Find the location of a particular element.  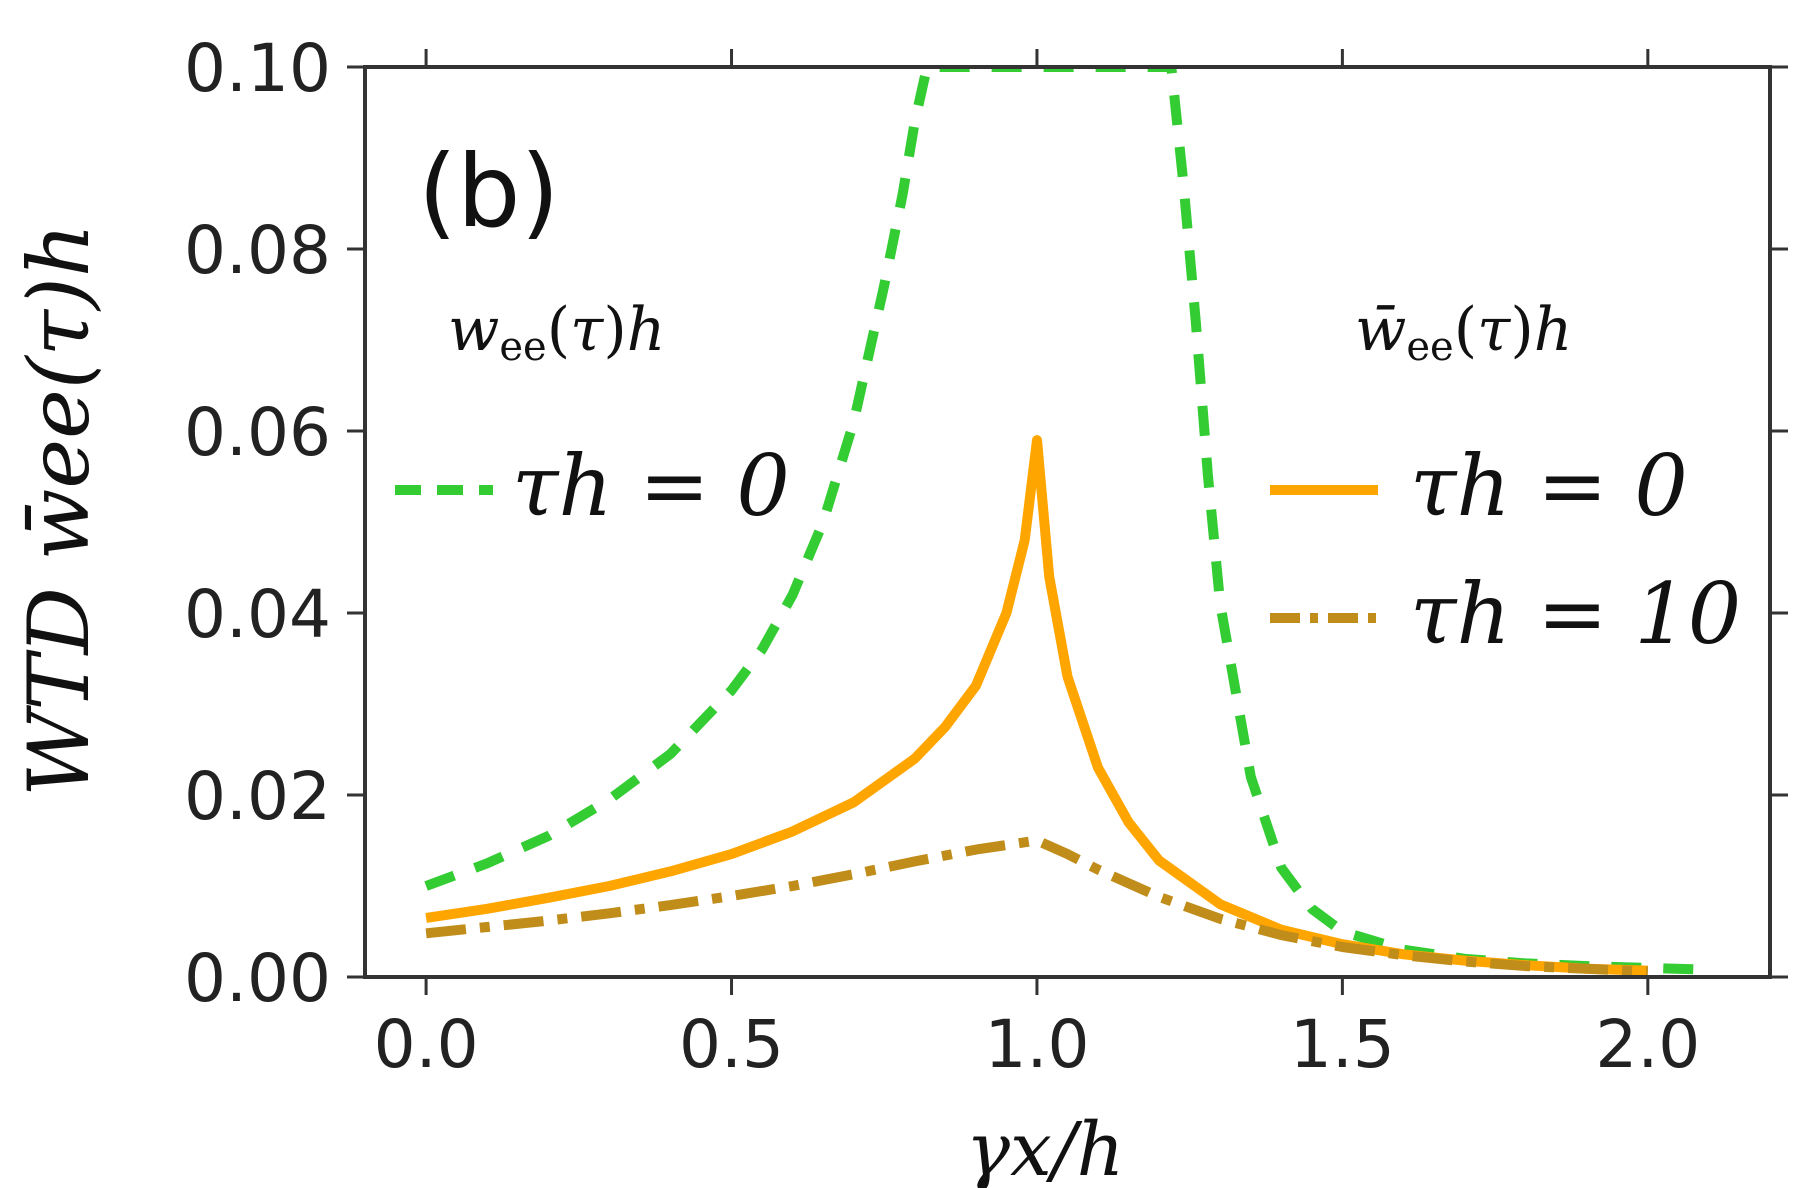

legend-right-label-th10: τh = 10 is located at coordinates (1575, 614).